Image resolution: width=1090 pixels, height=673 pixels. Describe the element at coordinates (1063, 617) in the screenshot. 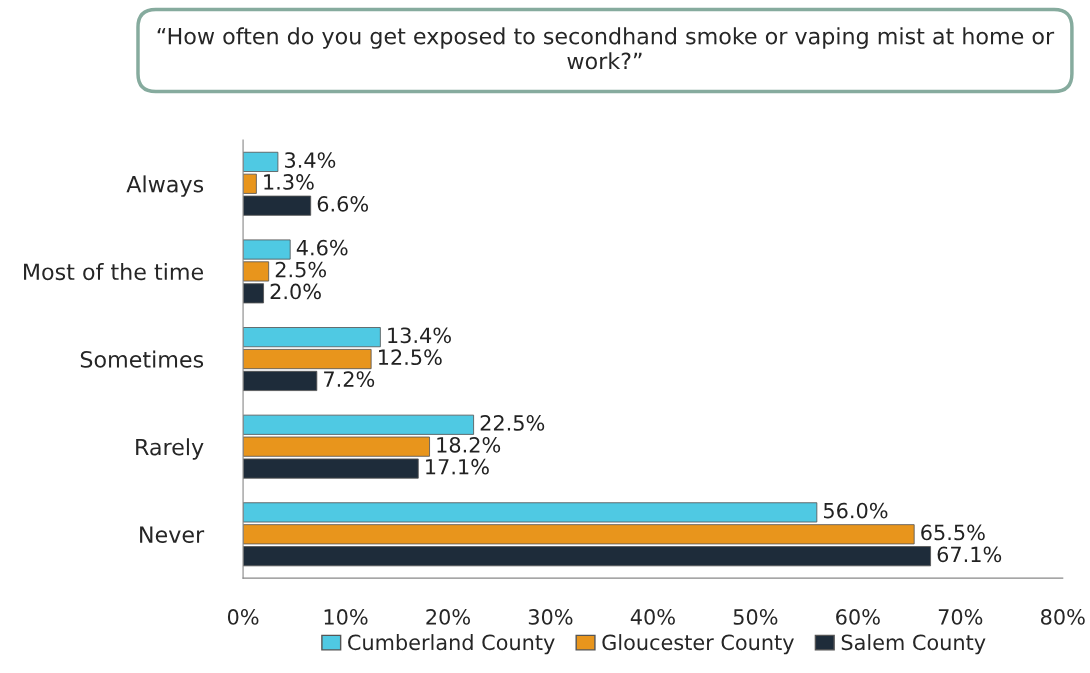

I see `x-tick-label: 80%` at that location.